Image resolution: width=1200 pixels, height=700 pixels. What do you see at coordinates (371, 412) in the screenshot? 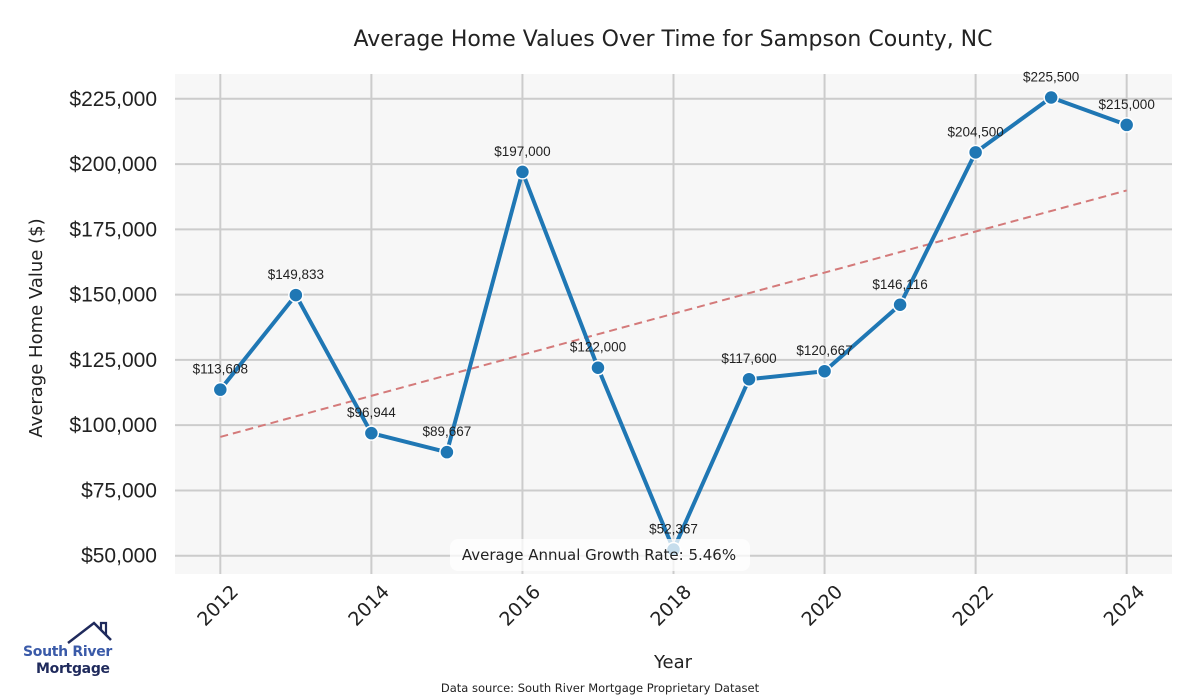
I see `data-label: $96,944` at bounding box center [371, 412].